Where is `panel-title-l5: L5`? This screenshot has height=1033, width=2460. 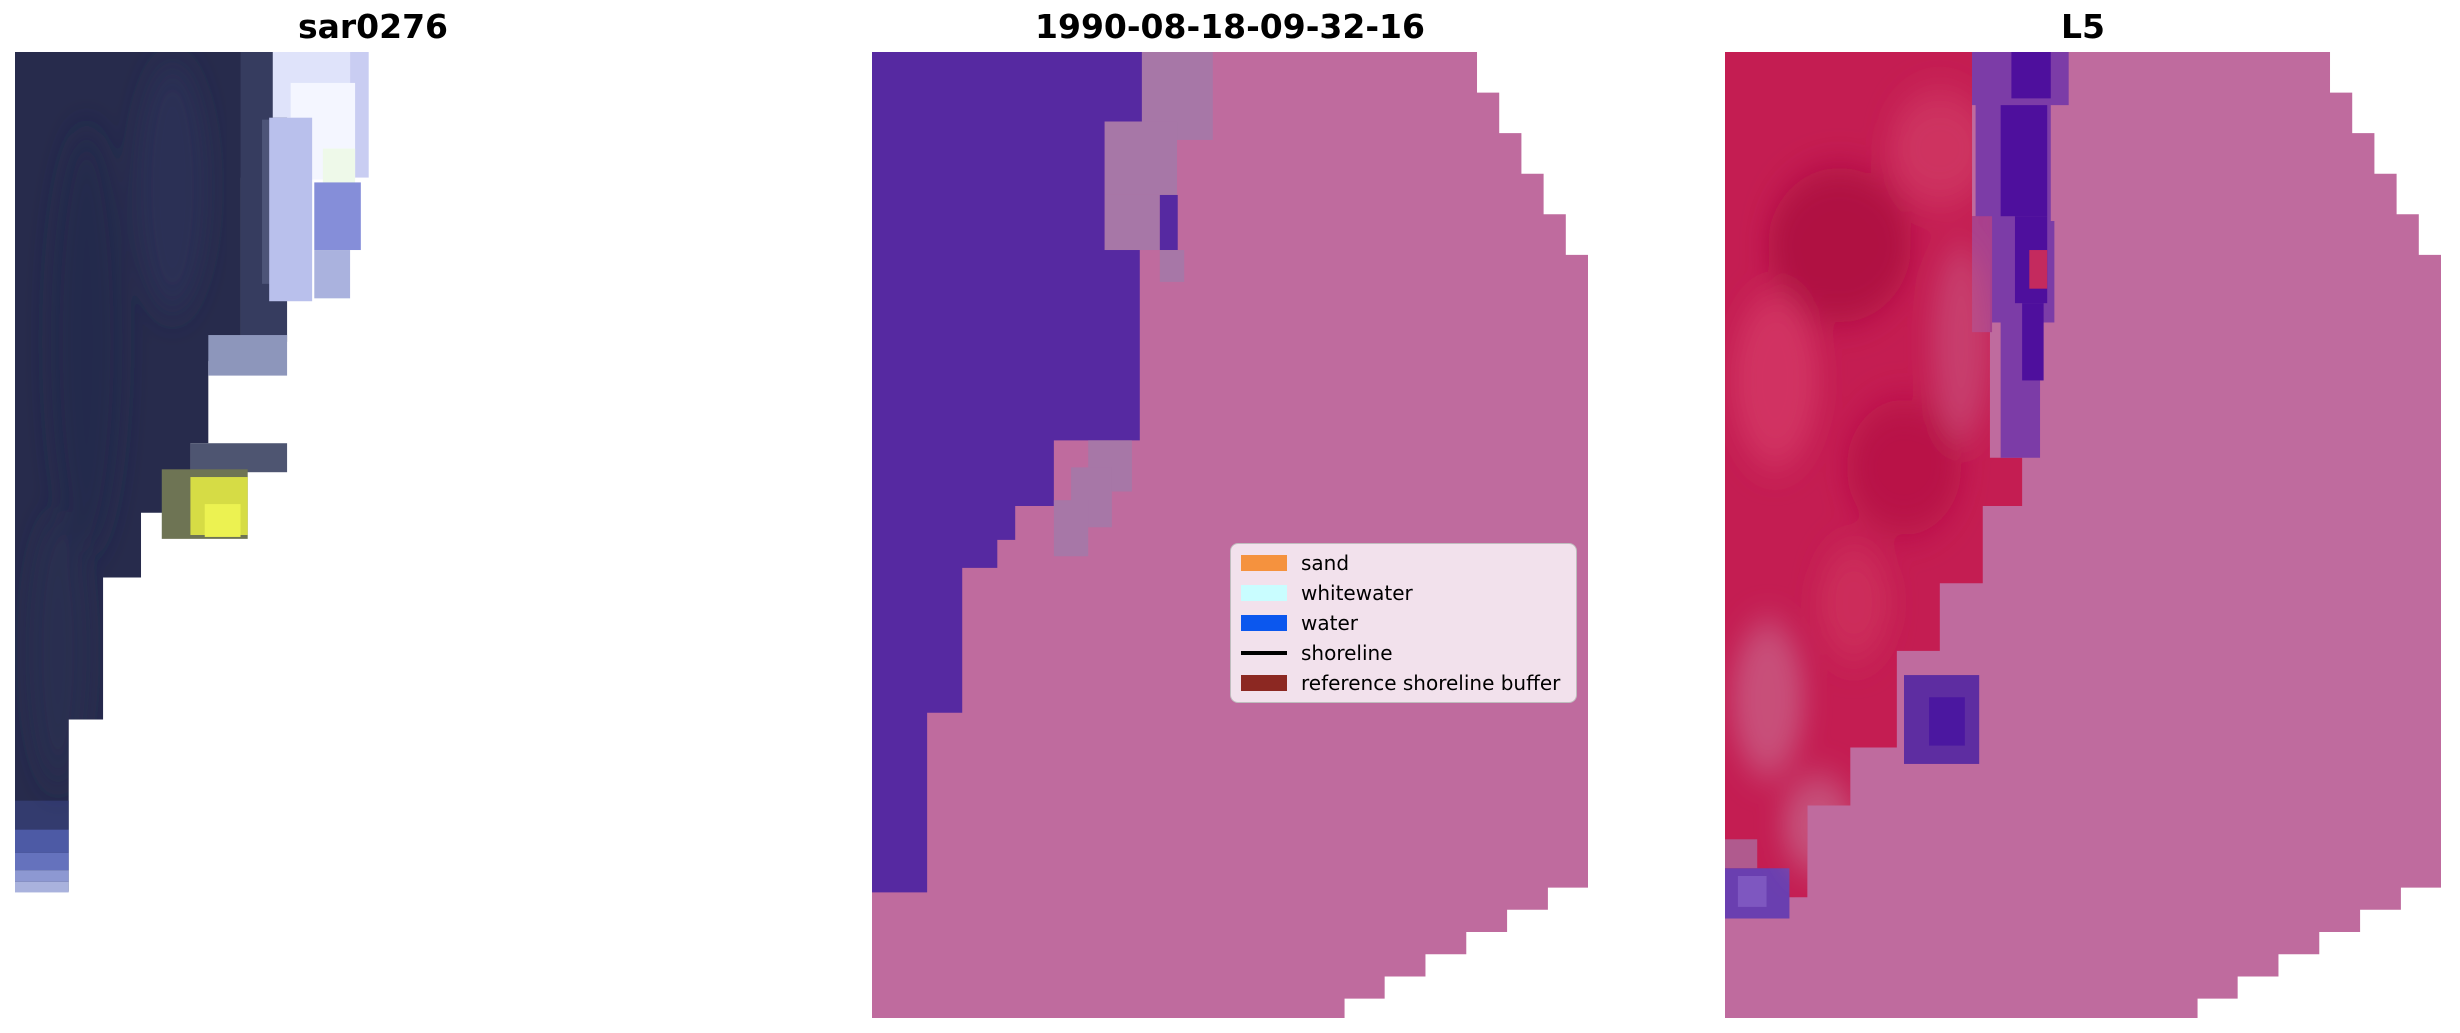 panel-title-l5: L5 is located at coordinates (2083, 26).